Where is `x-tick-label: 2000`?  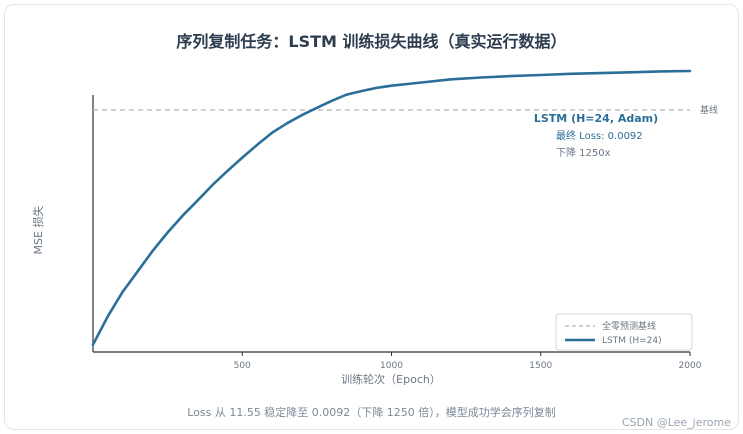 x-tick-label: 2000 is located at coordinates (690, 366).